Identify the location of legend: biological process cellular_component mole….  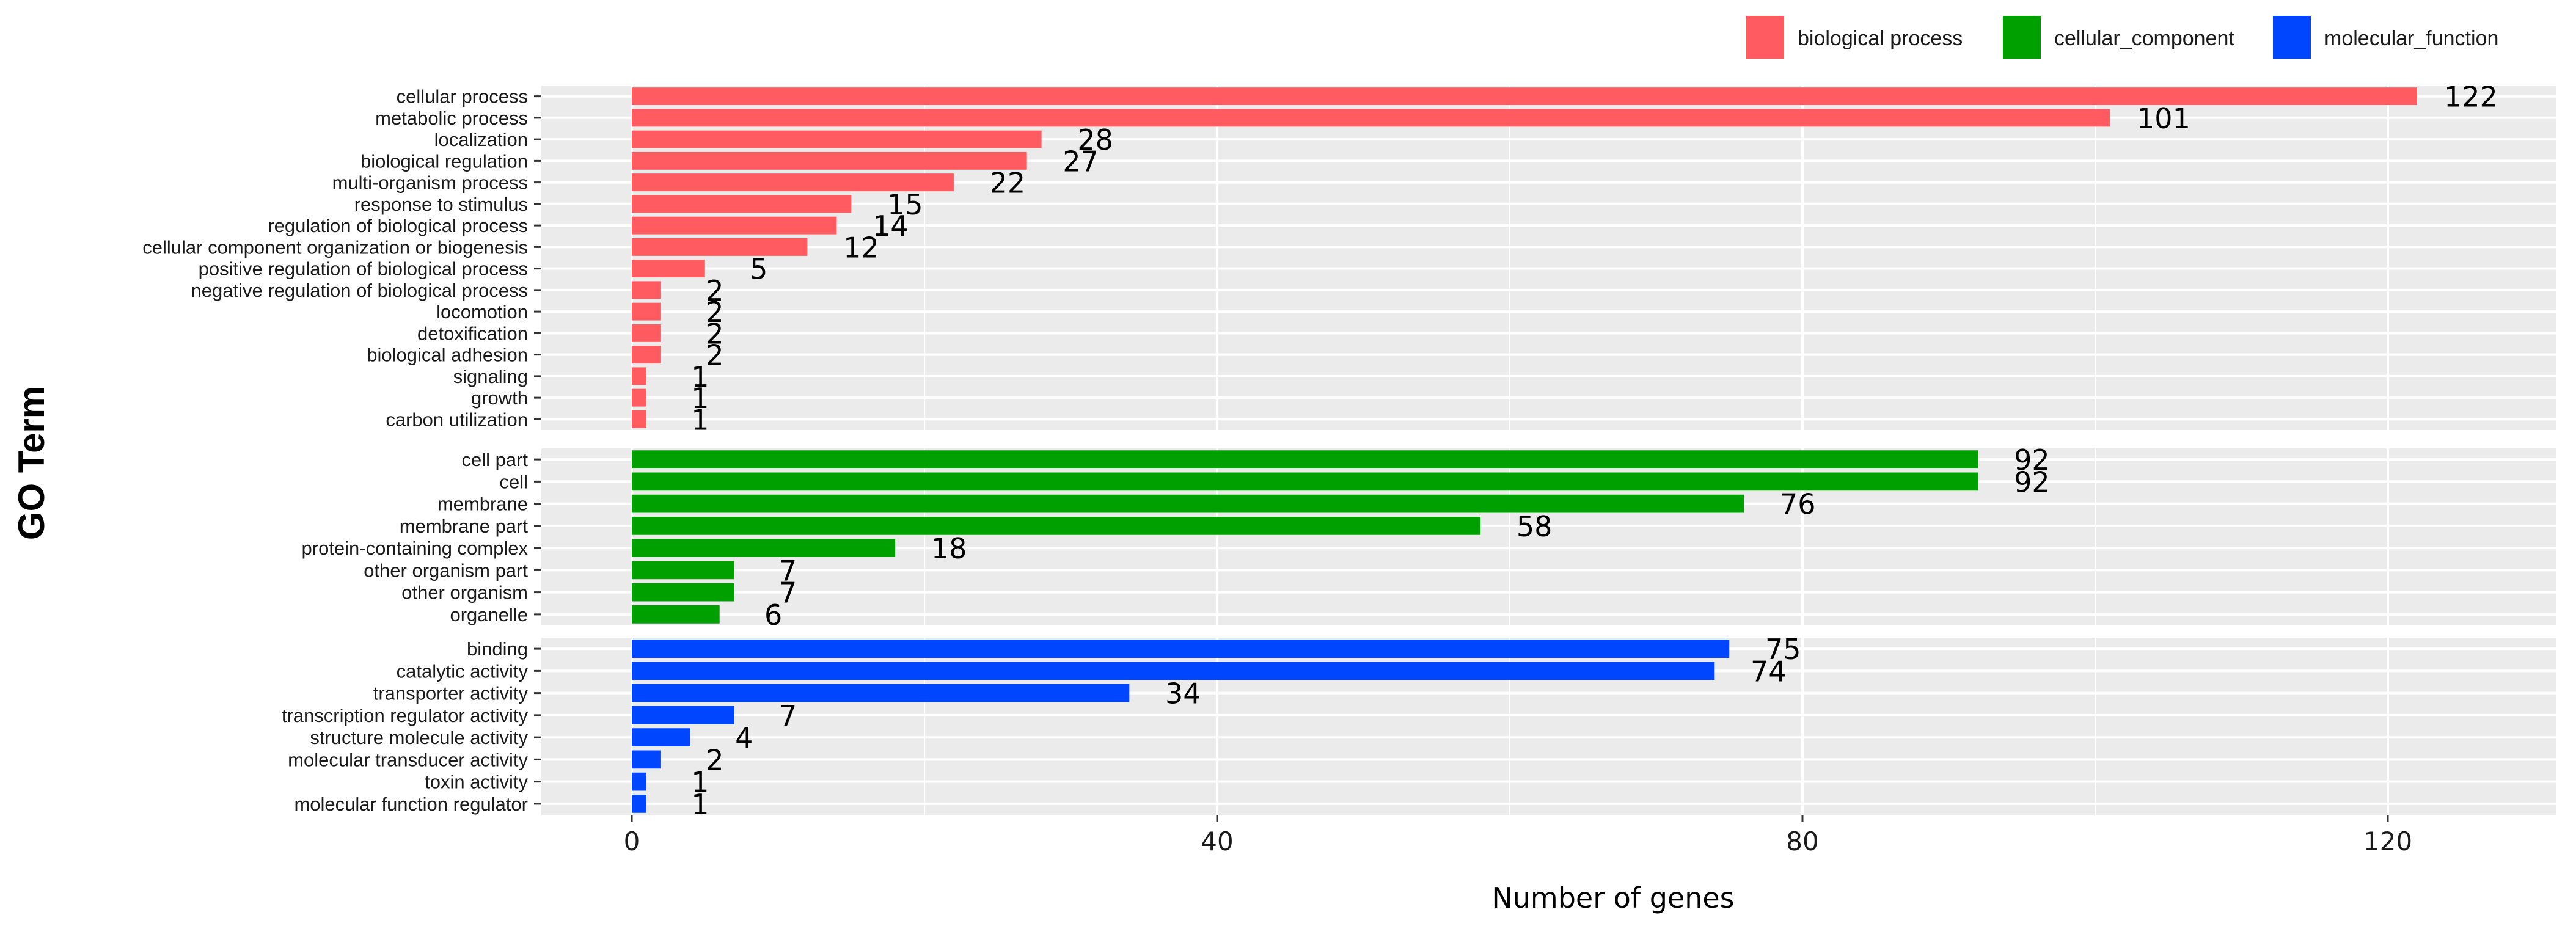
(2122, 37).